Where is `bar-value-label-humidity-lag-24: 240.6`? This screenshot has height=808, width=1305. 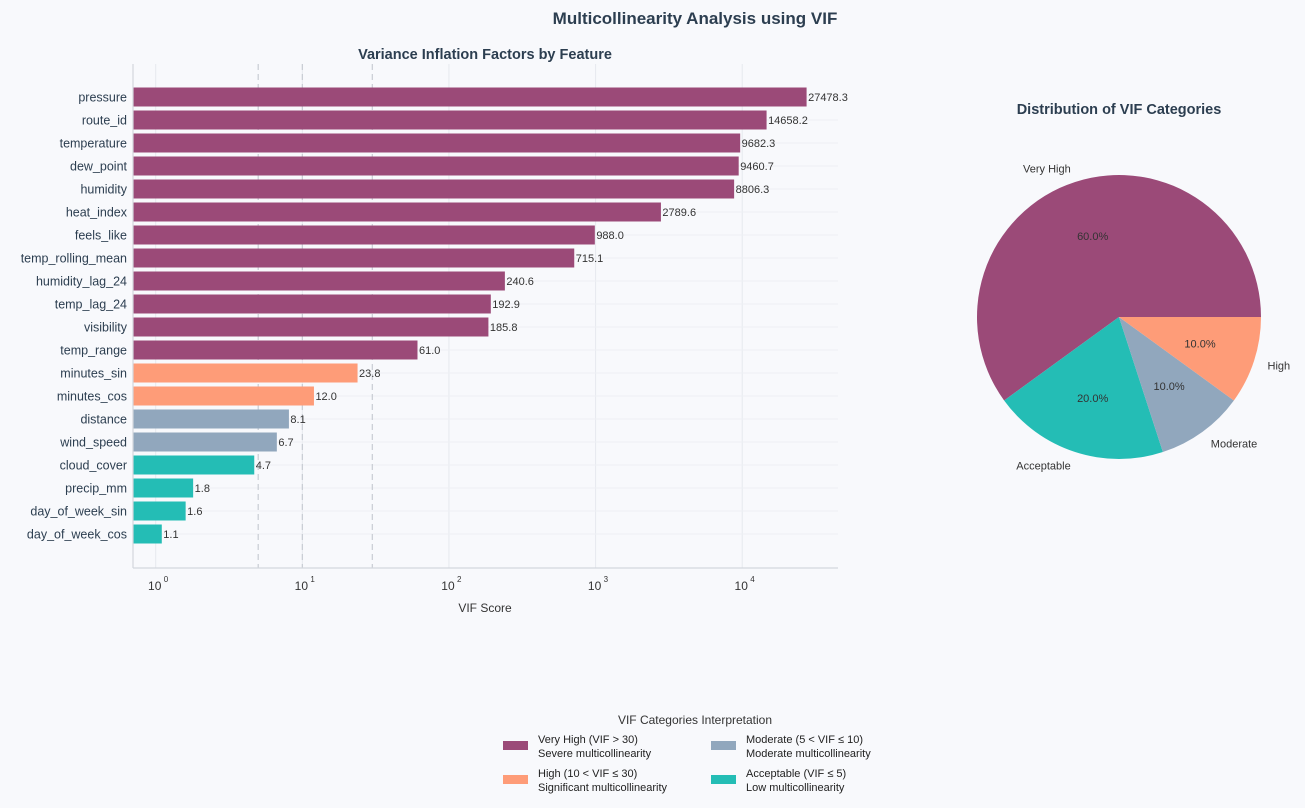 bar-value-label-humidity-lag-24: 240.6 is located at coordinates (520, 282).